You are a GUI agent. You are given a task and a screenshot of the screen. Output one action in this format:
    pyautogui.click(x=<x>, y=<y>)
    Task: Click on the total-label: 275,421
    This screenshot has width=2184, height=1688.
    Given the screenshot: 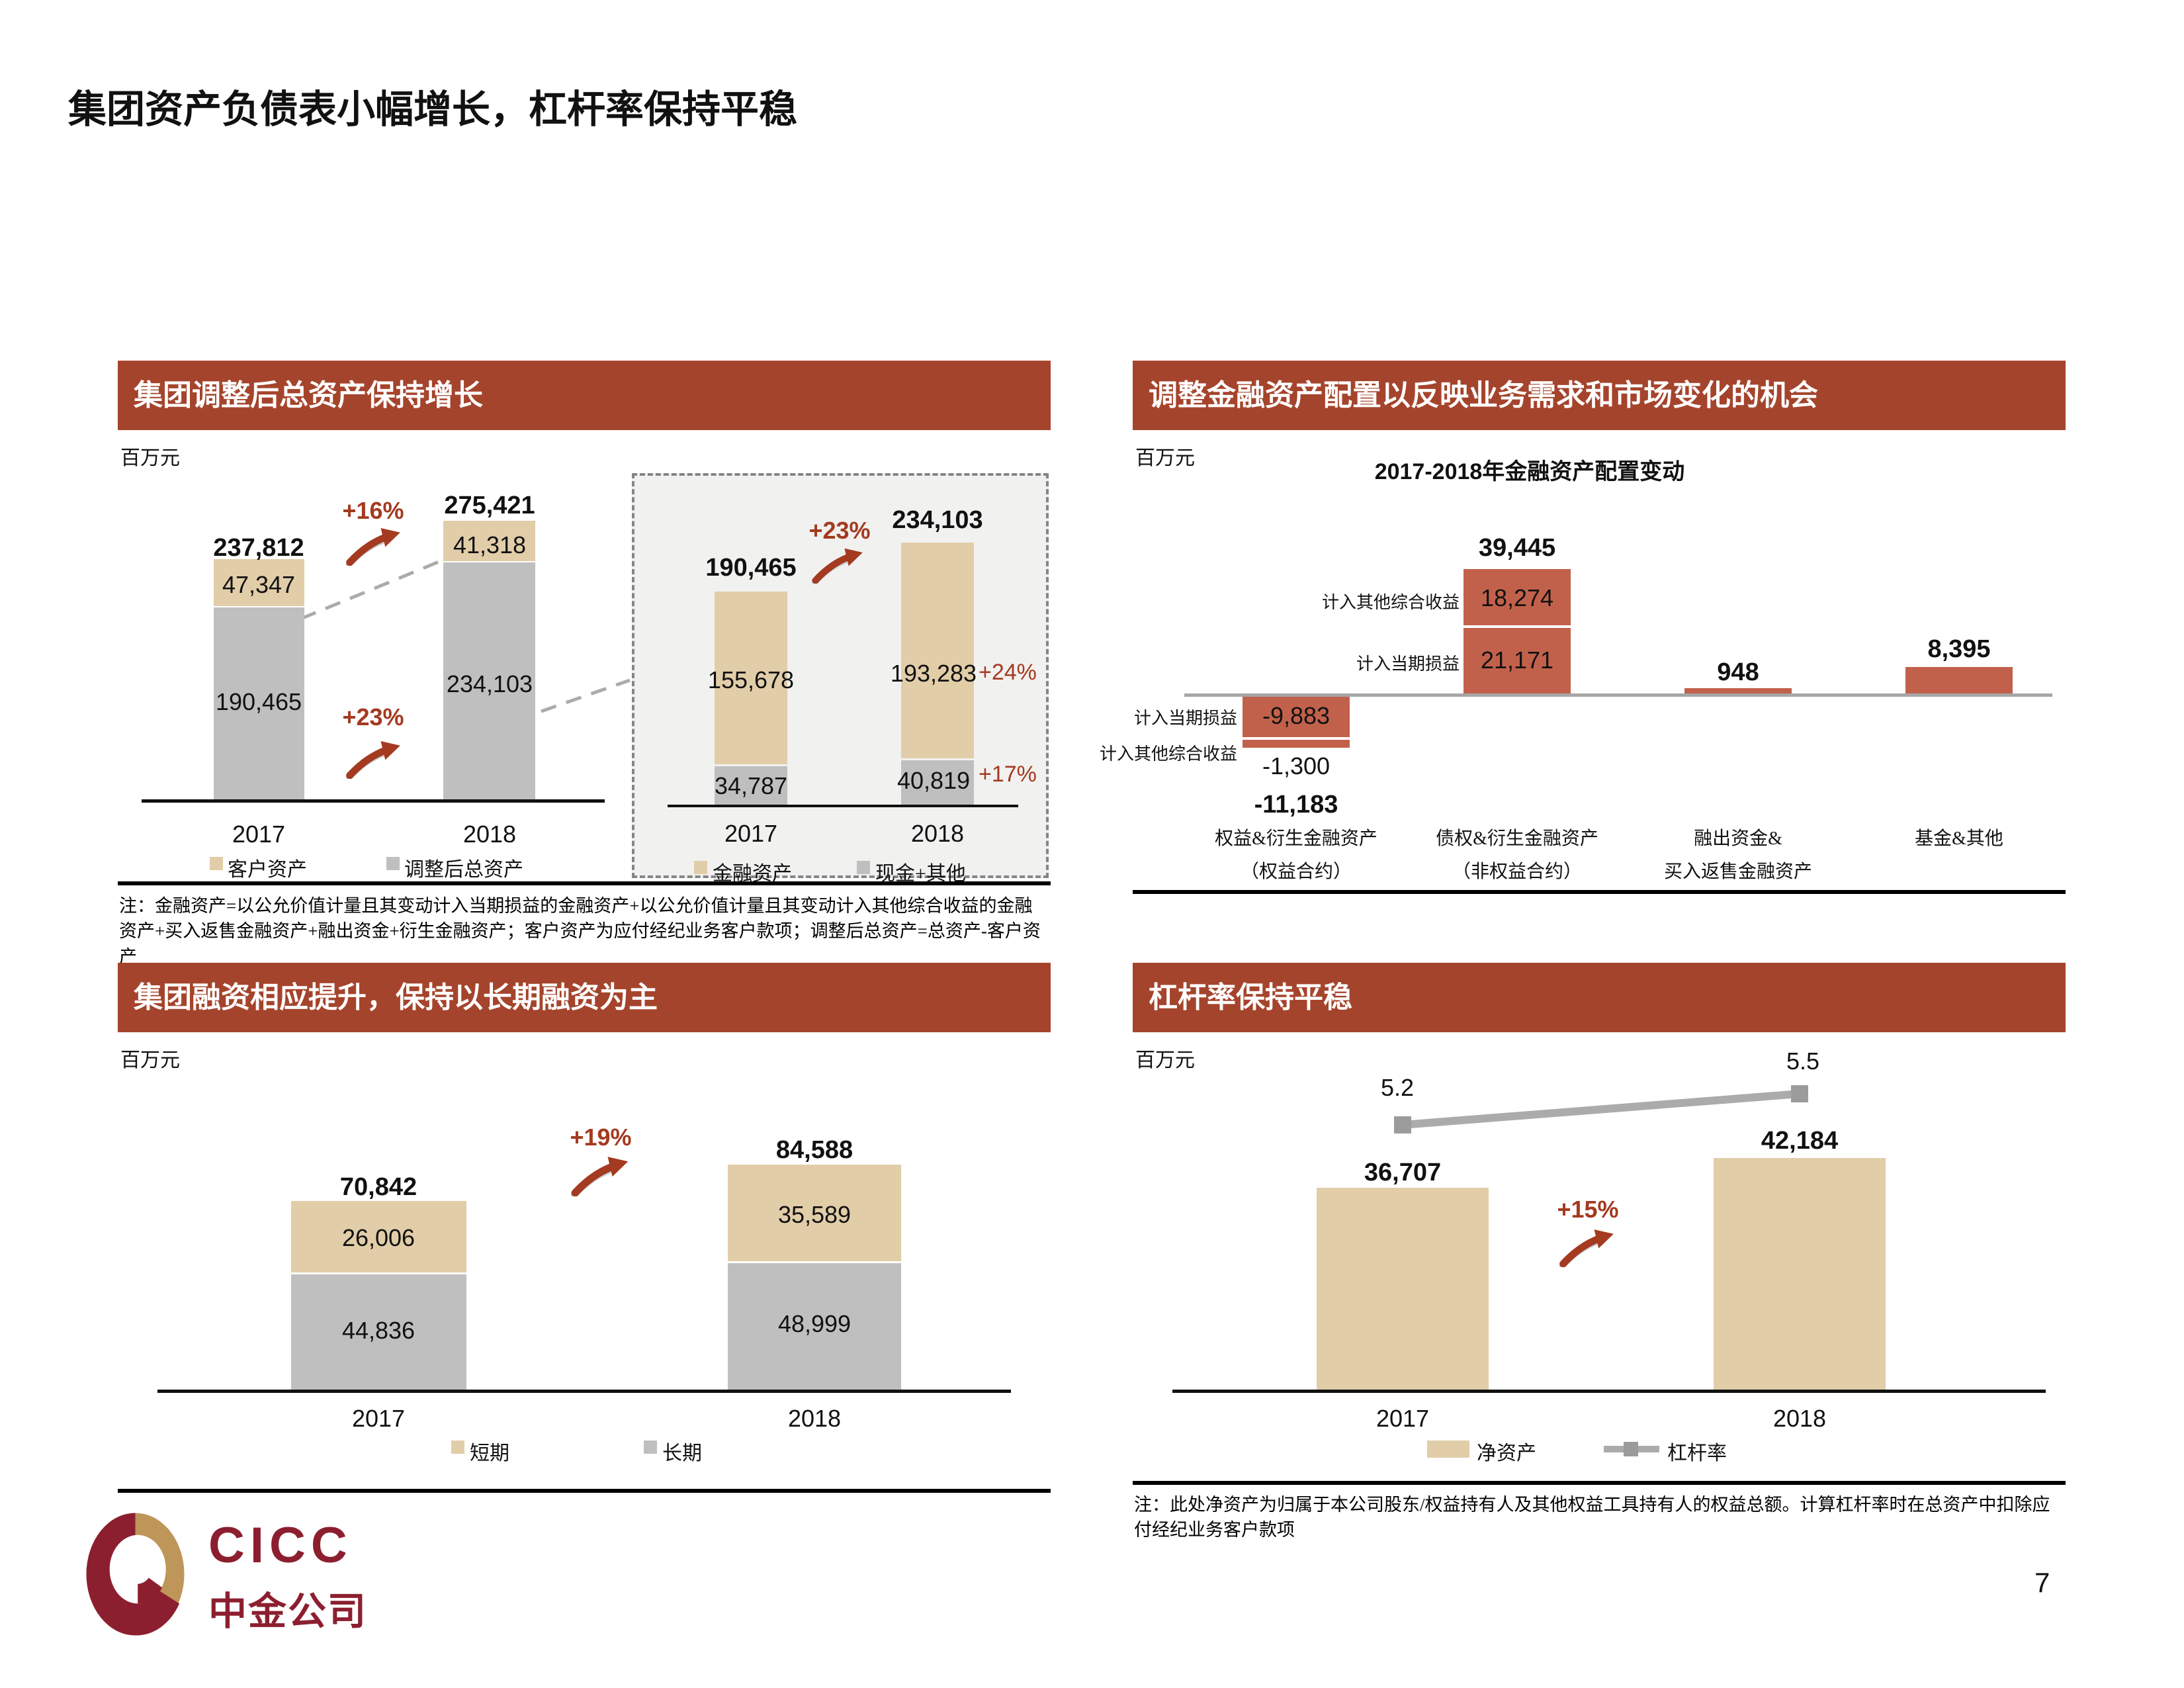 What is the action you would take?
    pyautogui.click(x=489, y=505)
    